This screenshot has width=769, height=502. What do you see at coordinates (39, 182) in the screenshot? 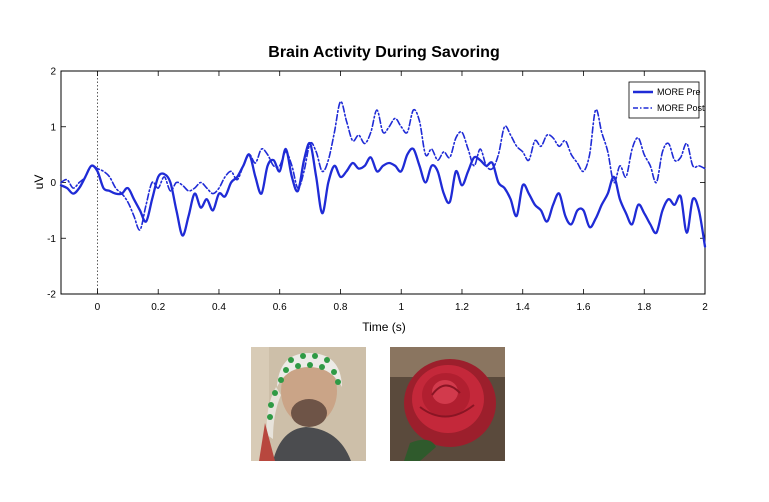
I see `y-axis-label: uV` at bounding box center [39, 182].